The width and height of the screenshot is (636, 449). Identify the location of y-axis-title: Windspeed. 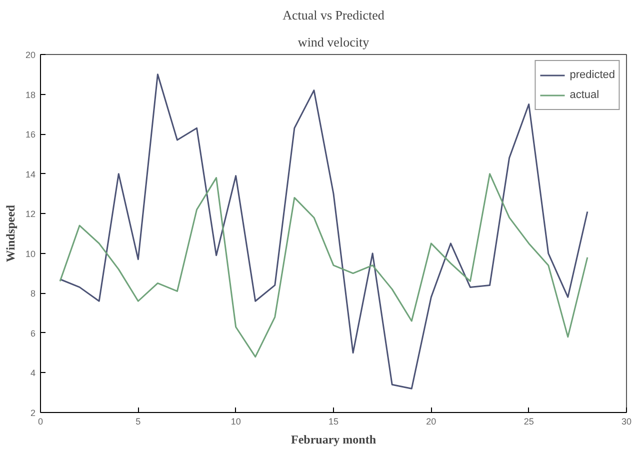
(10, 233).